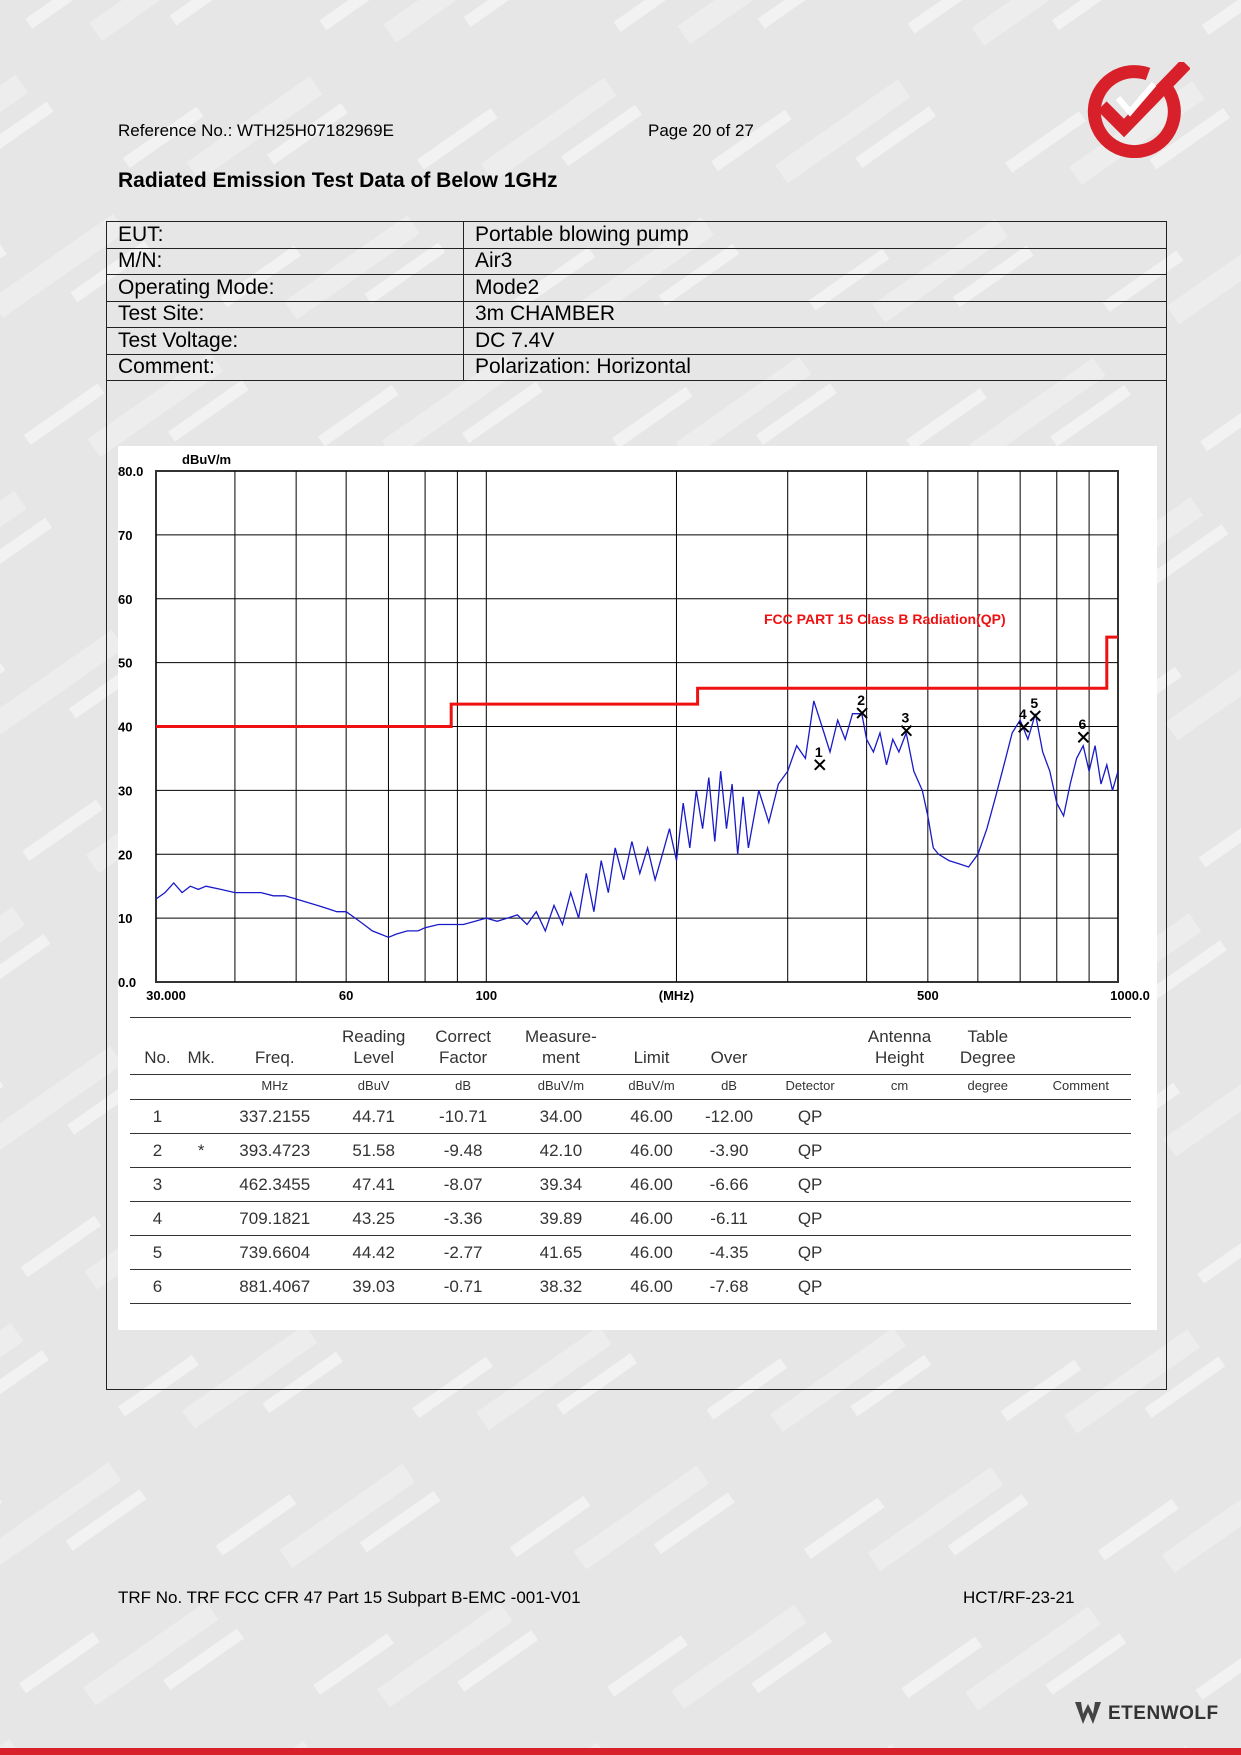  I want to click on y-tick-label: 10, so click(125, 918).